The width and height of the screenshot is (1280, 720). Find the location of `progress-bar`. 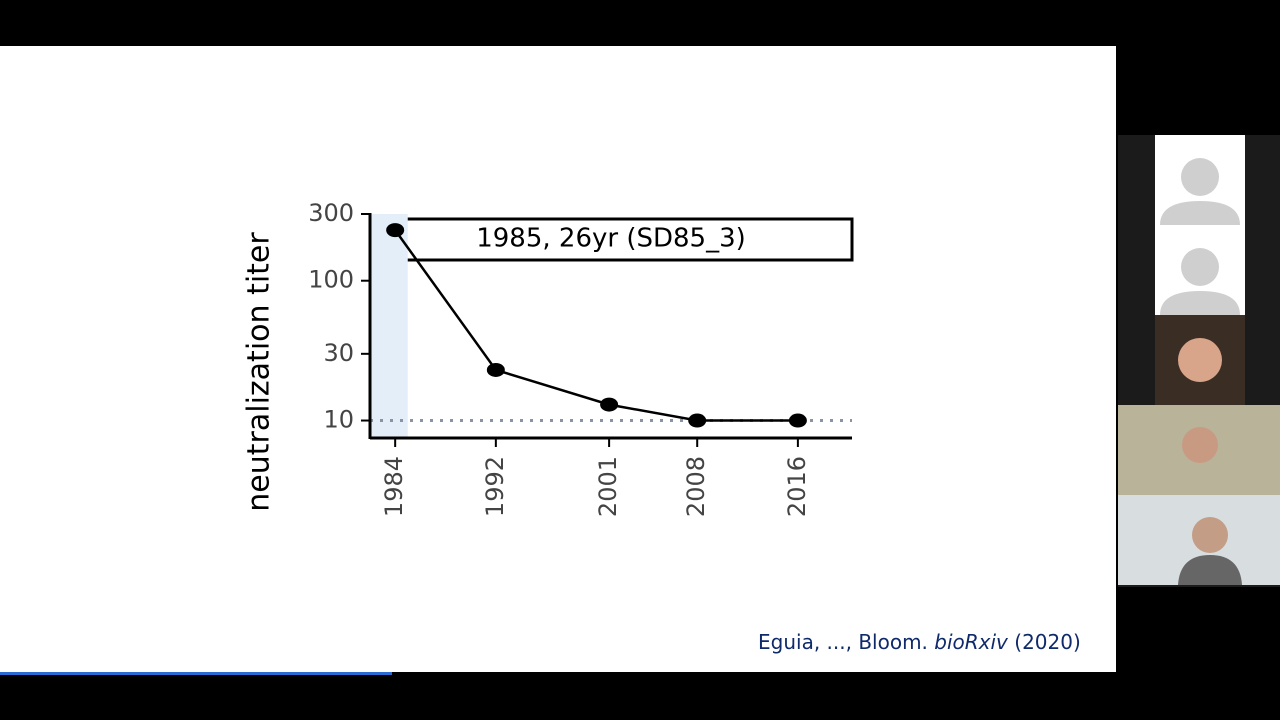

progress-bar is located at coordinates (196, 673).